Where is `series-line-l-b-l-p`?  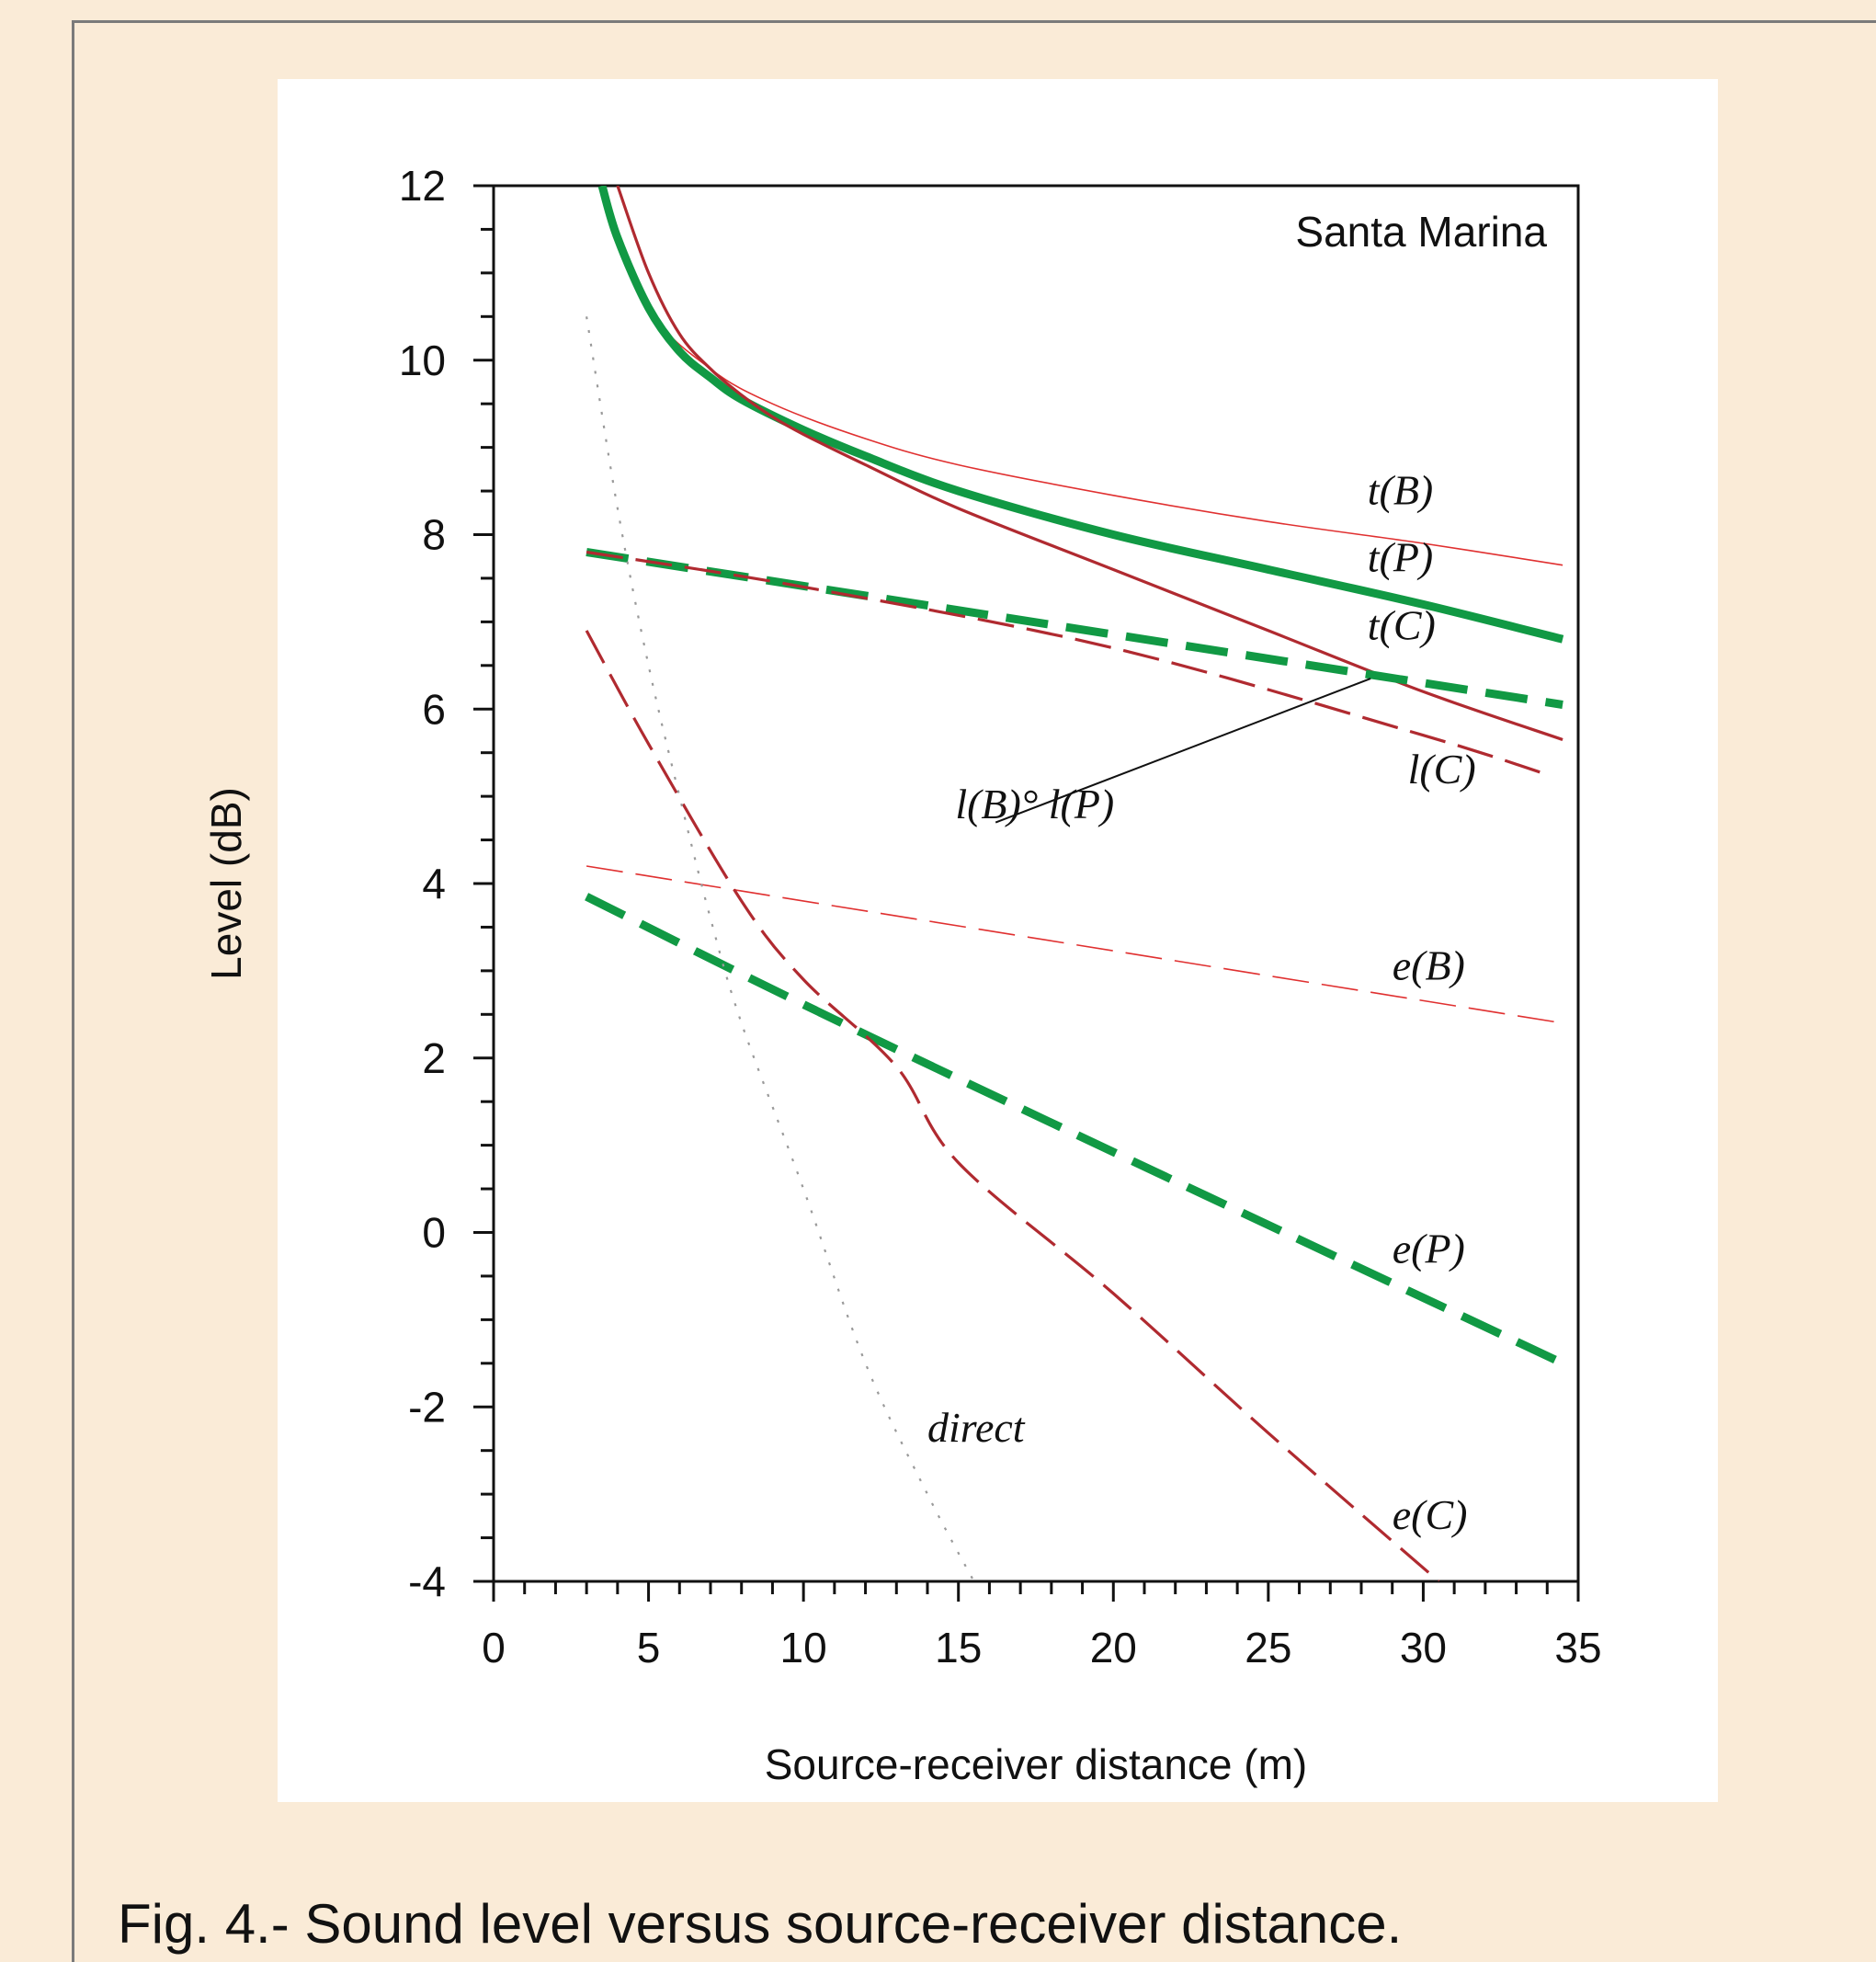 series-line-l-b-l-p is located at coordinates (1074, 628).